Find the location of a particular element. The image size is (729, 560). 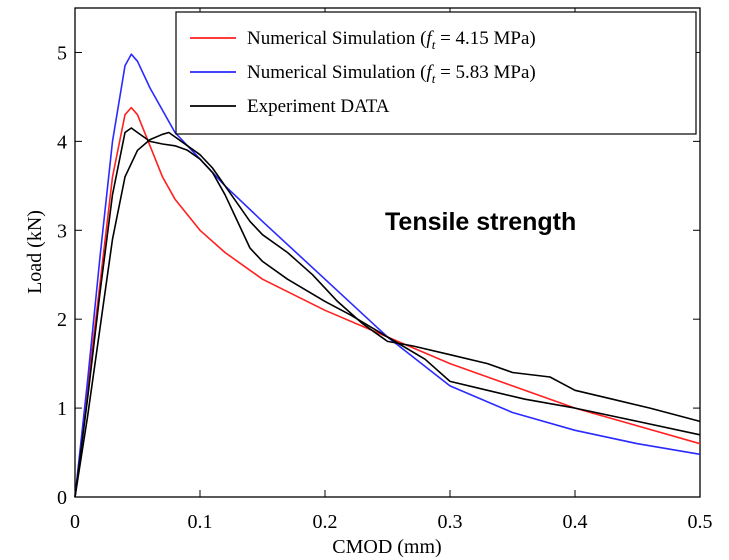

y-tick-labels: 0 1 2 3 4 5 is located at coordinates (62, 275).